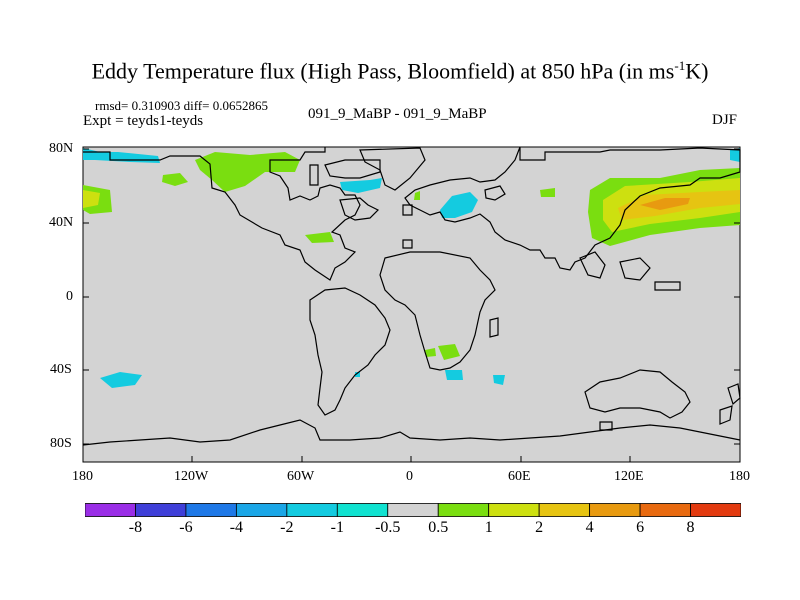 The height and width of the screenshot is (600, 800). What do you see at coordinates (61, 222) in the screenshot?
I see `lat-label: 40N` at bounding box center [61, 222].